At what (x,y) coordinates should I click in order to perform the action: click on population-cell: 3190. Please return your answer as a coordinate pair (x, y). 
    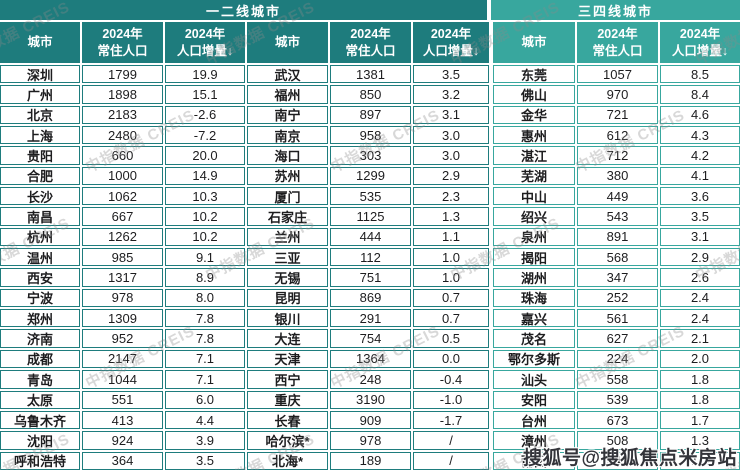
    Looking at the image, I should click on (370, 399).